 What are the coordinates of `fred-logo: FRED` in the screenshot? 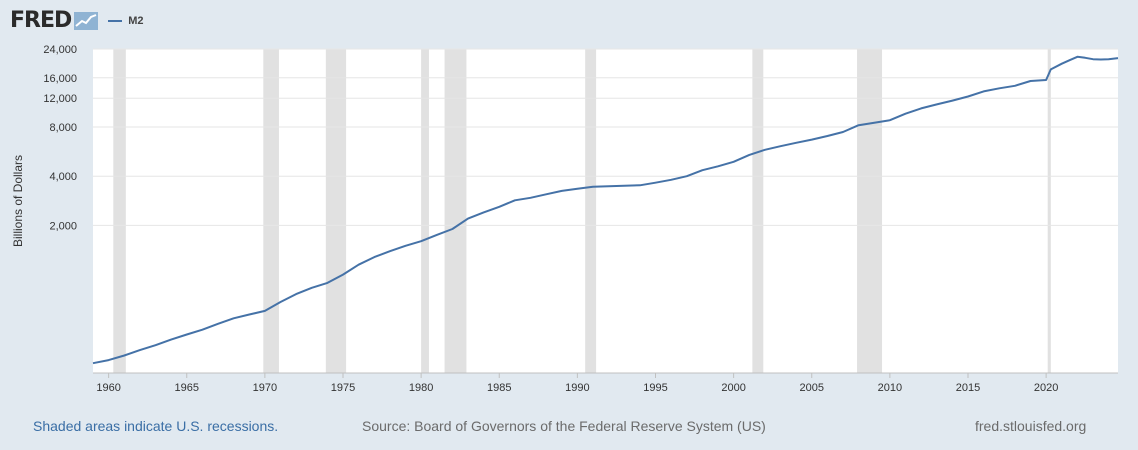 It's located at (54, 20).